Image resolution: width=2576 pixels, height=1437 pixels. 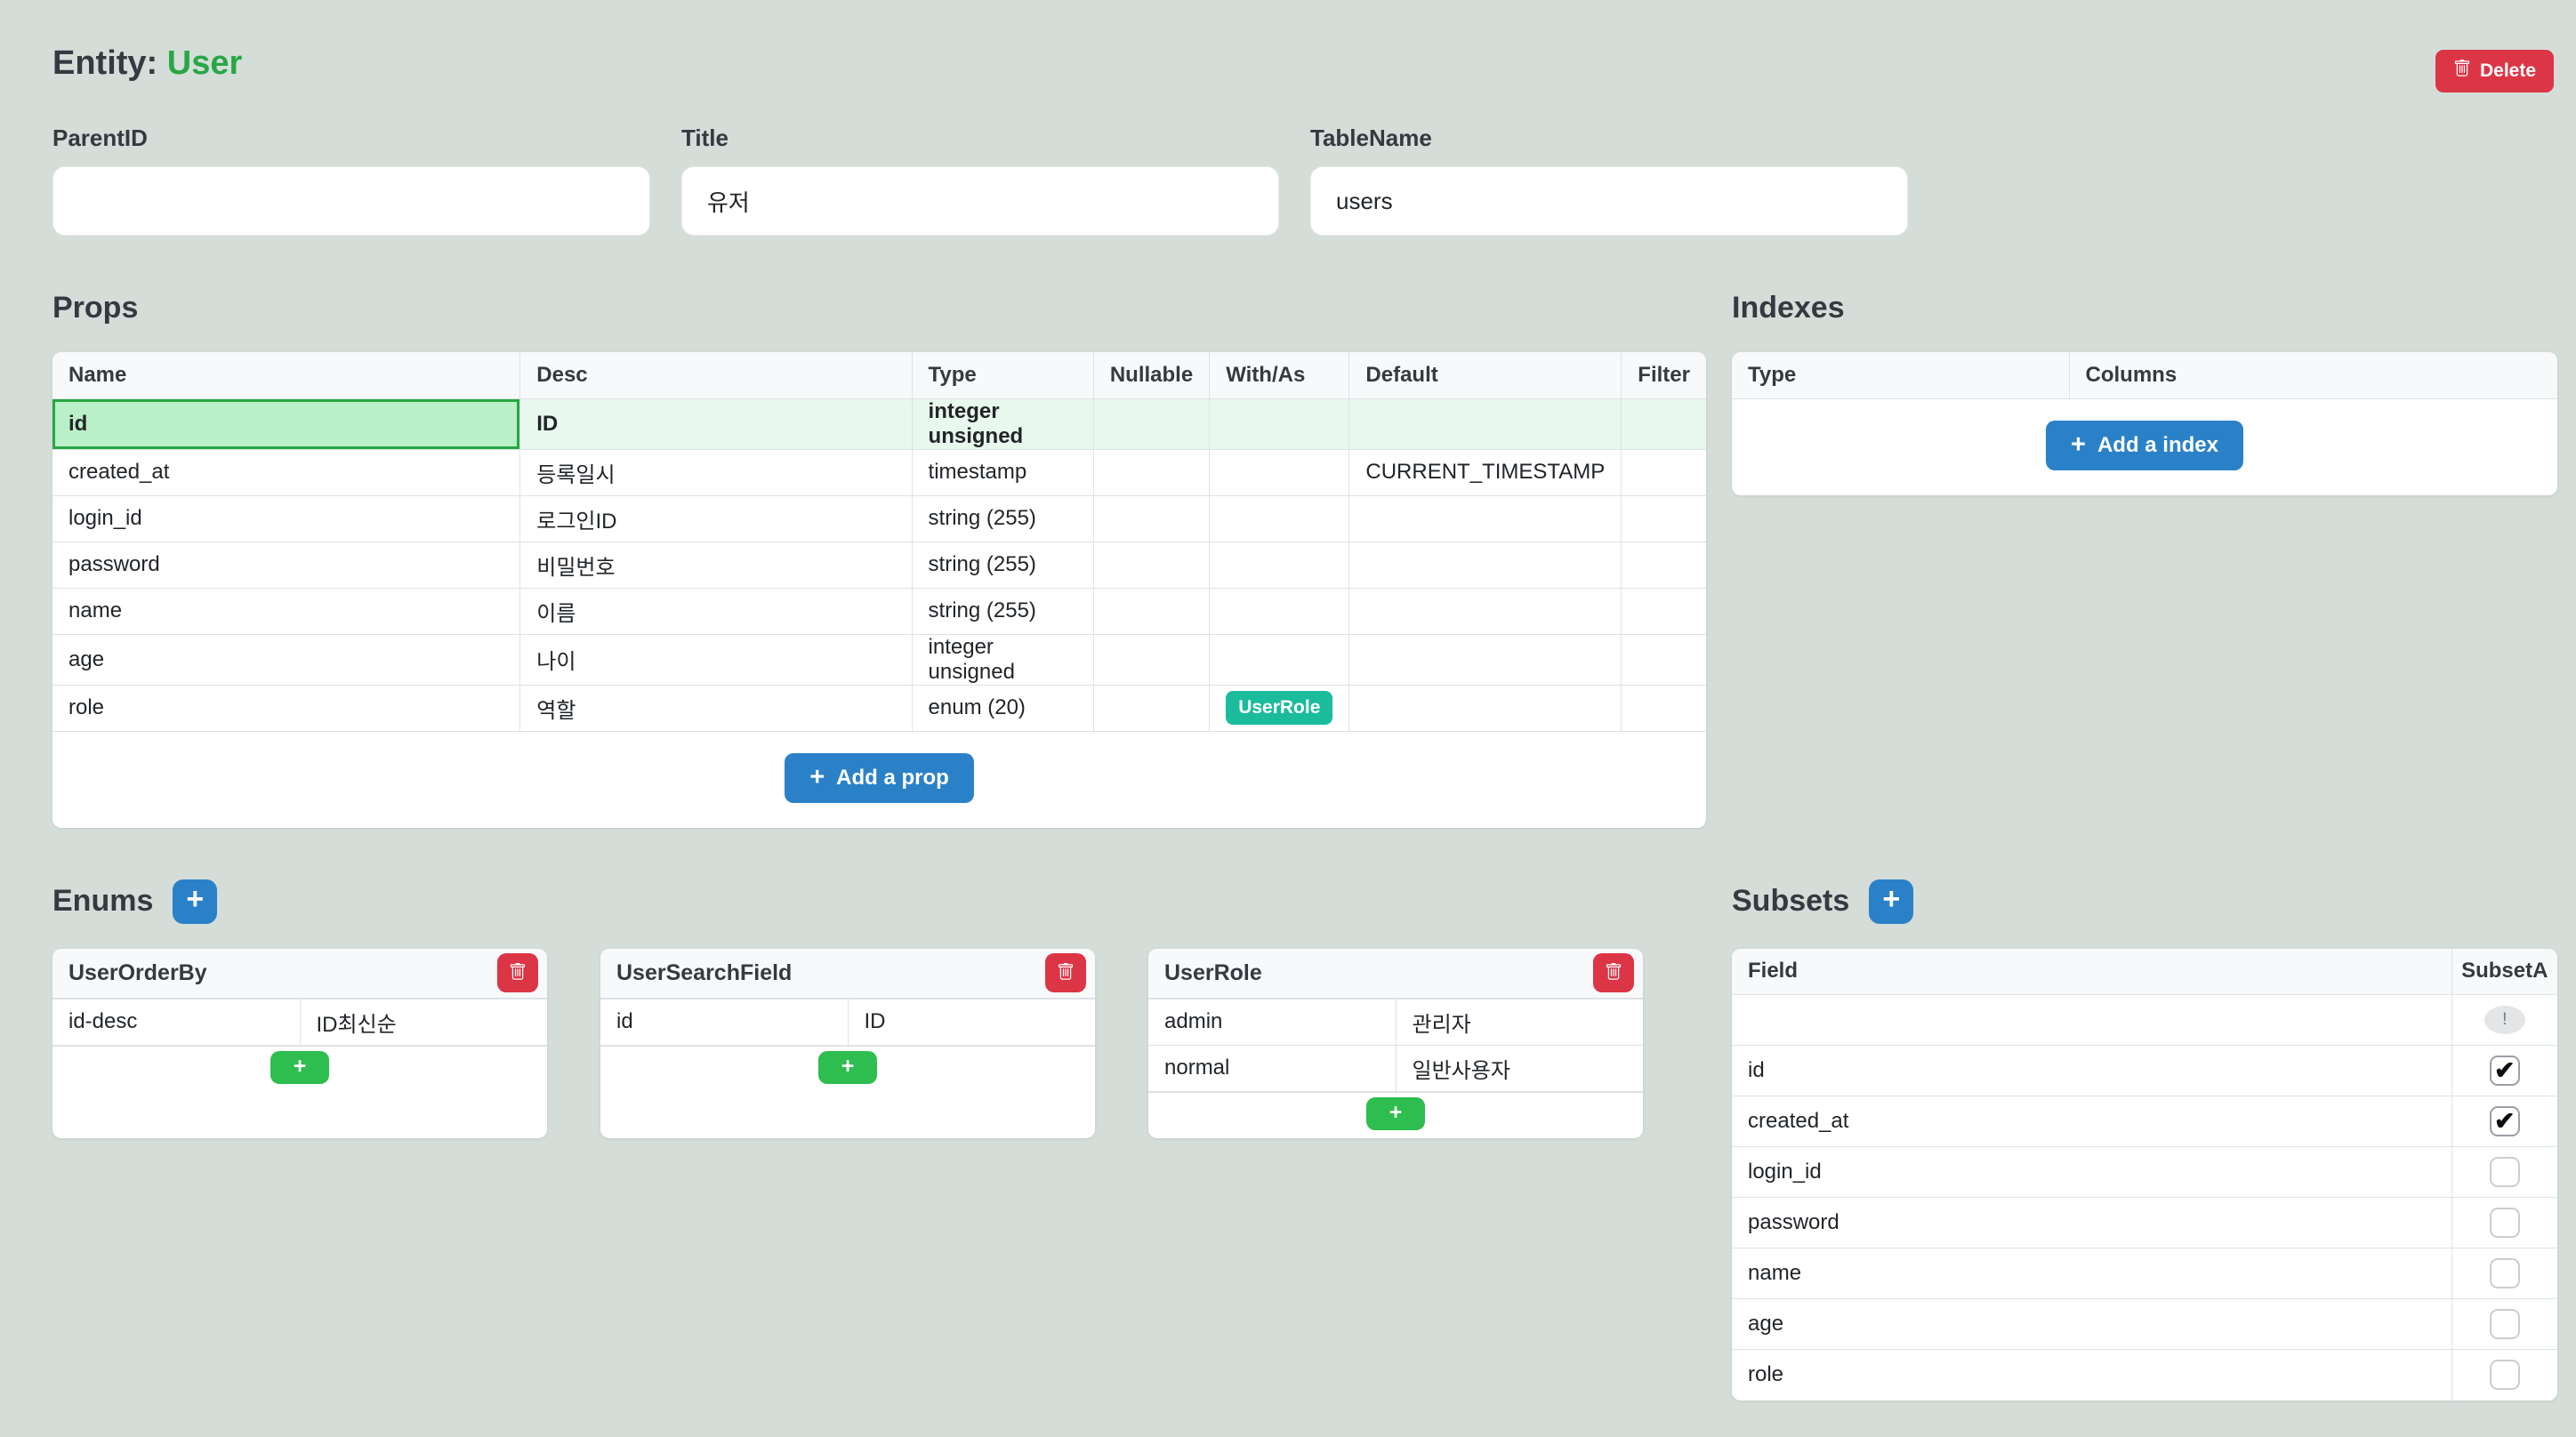 I want to click on subset-warning-pill: !, so click(x=2504, y=1020).